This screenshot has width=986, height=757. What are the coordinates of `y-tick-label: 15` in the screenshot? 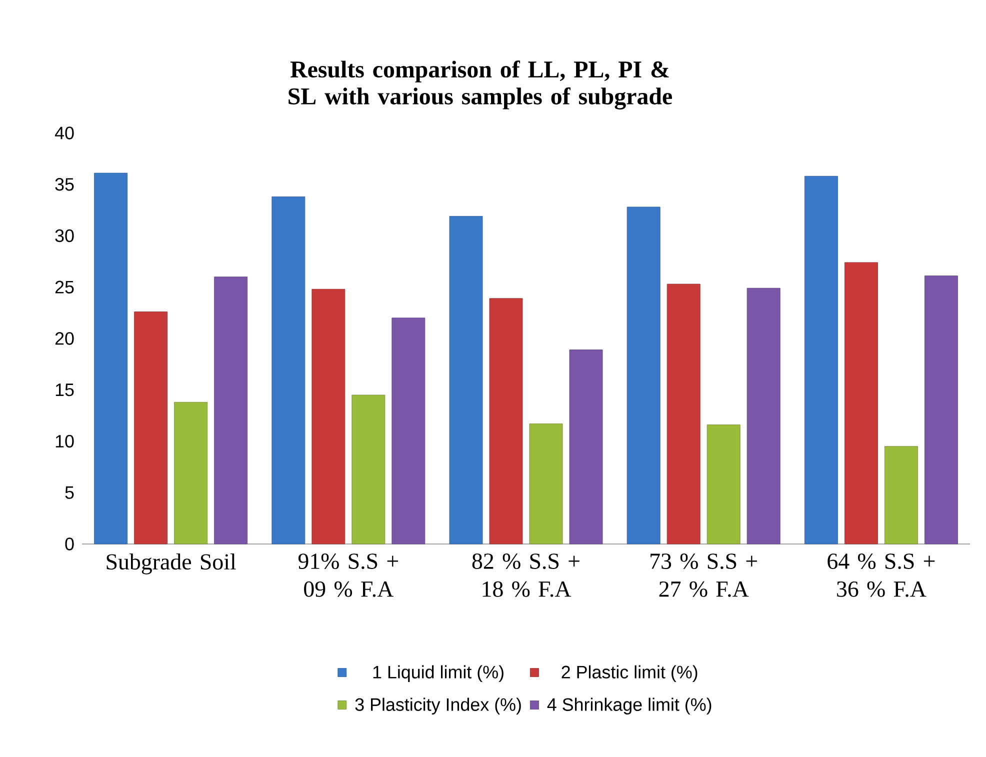 It's located at (65, 390).